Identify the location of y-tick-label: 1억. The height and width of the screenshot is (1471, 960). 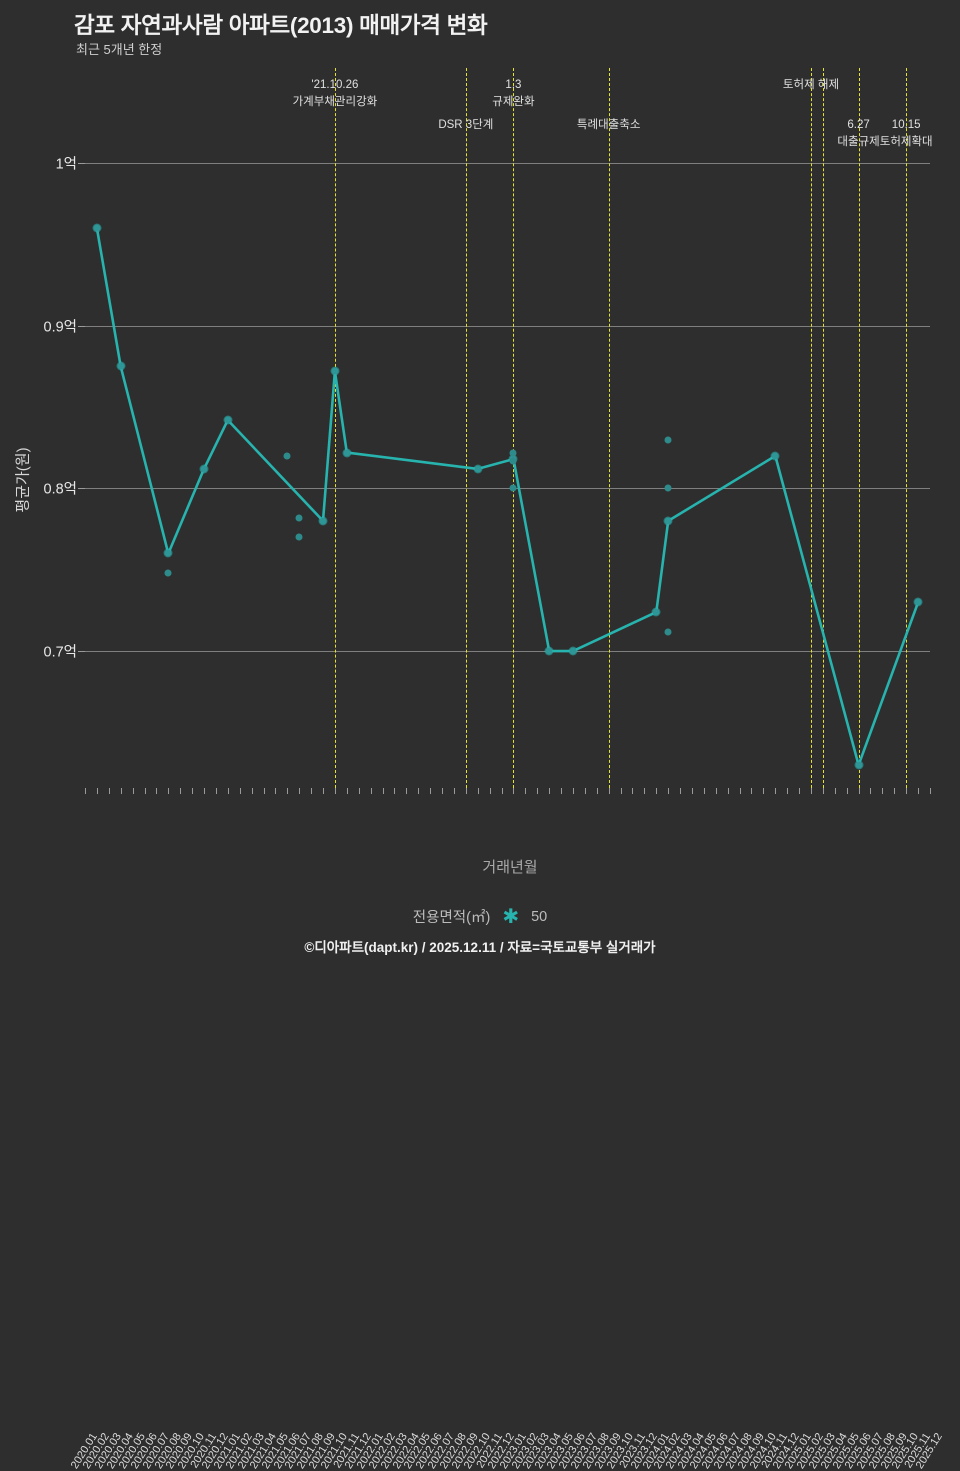
(66, 164).